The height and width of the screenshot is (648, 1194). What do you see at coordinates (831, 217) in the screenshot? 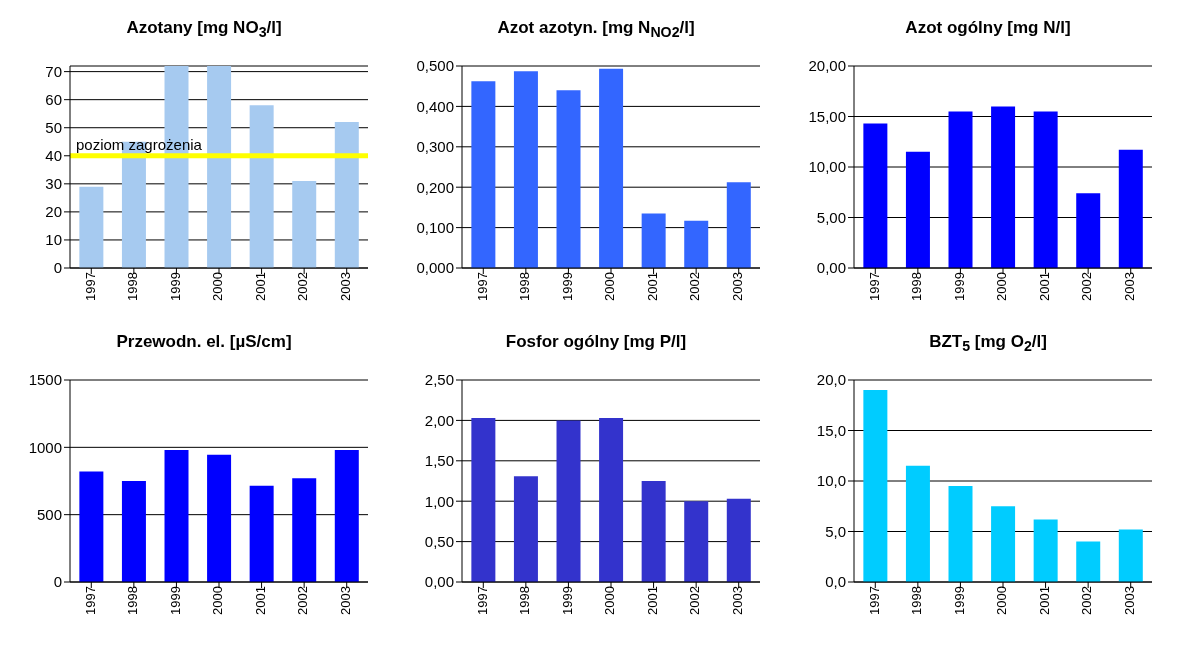
I see `y-tick-label: 5,00` at bounding box center [831, 217].